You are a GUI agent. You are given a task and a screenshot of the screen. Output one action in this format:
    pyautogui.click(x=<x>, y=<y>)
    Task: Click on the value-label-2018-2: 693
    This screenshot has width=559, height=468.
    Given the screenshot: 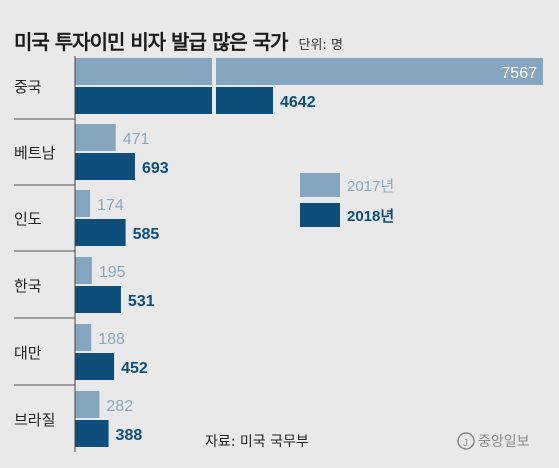 What is the action you would take?
    pyautogui.click(x=155, y=168)
    